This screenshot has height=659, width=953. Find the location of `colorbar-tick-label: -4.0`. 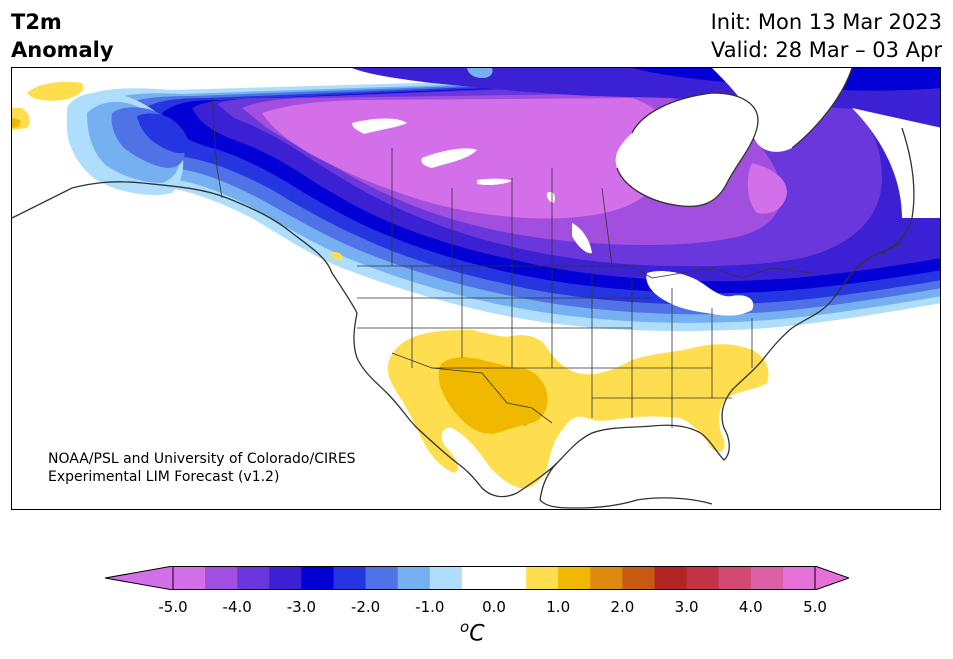

colorbar-tick-label: -4.0 is located at coordinates (237, 607).